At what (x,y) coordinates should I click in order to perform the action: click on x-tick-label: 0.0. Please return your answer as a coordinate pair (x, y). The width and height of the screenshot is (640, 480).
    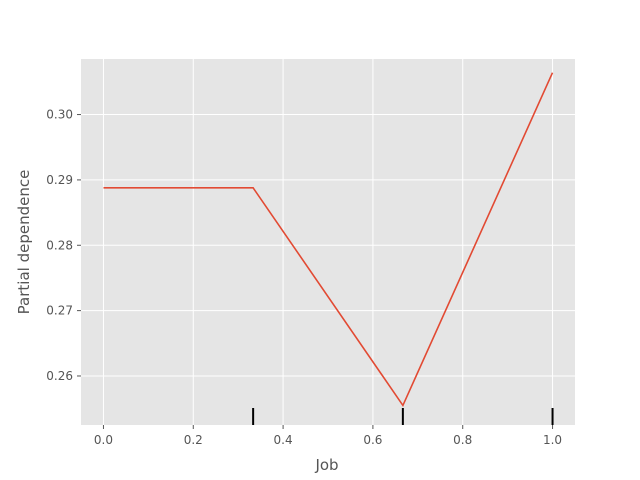
    Looking at the image, I should click on (103, 440).